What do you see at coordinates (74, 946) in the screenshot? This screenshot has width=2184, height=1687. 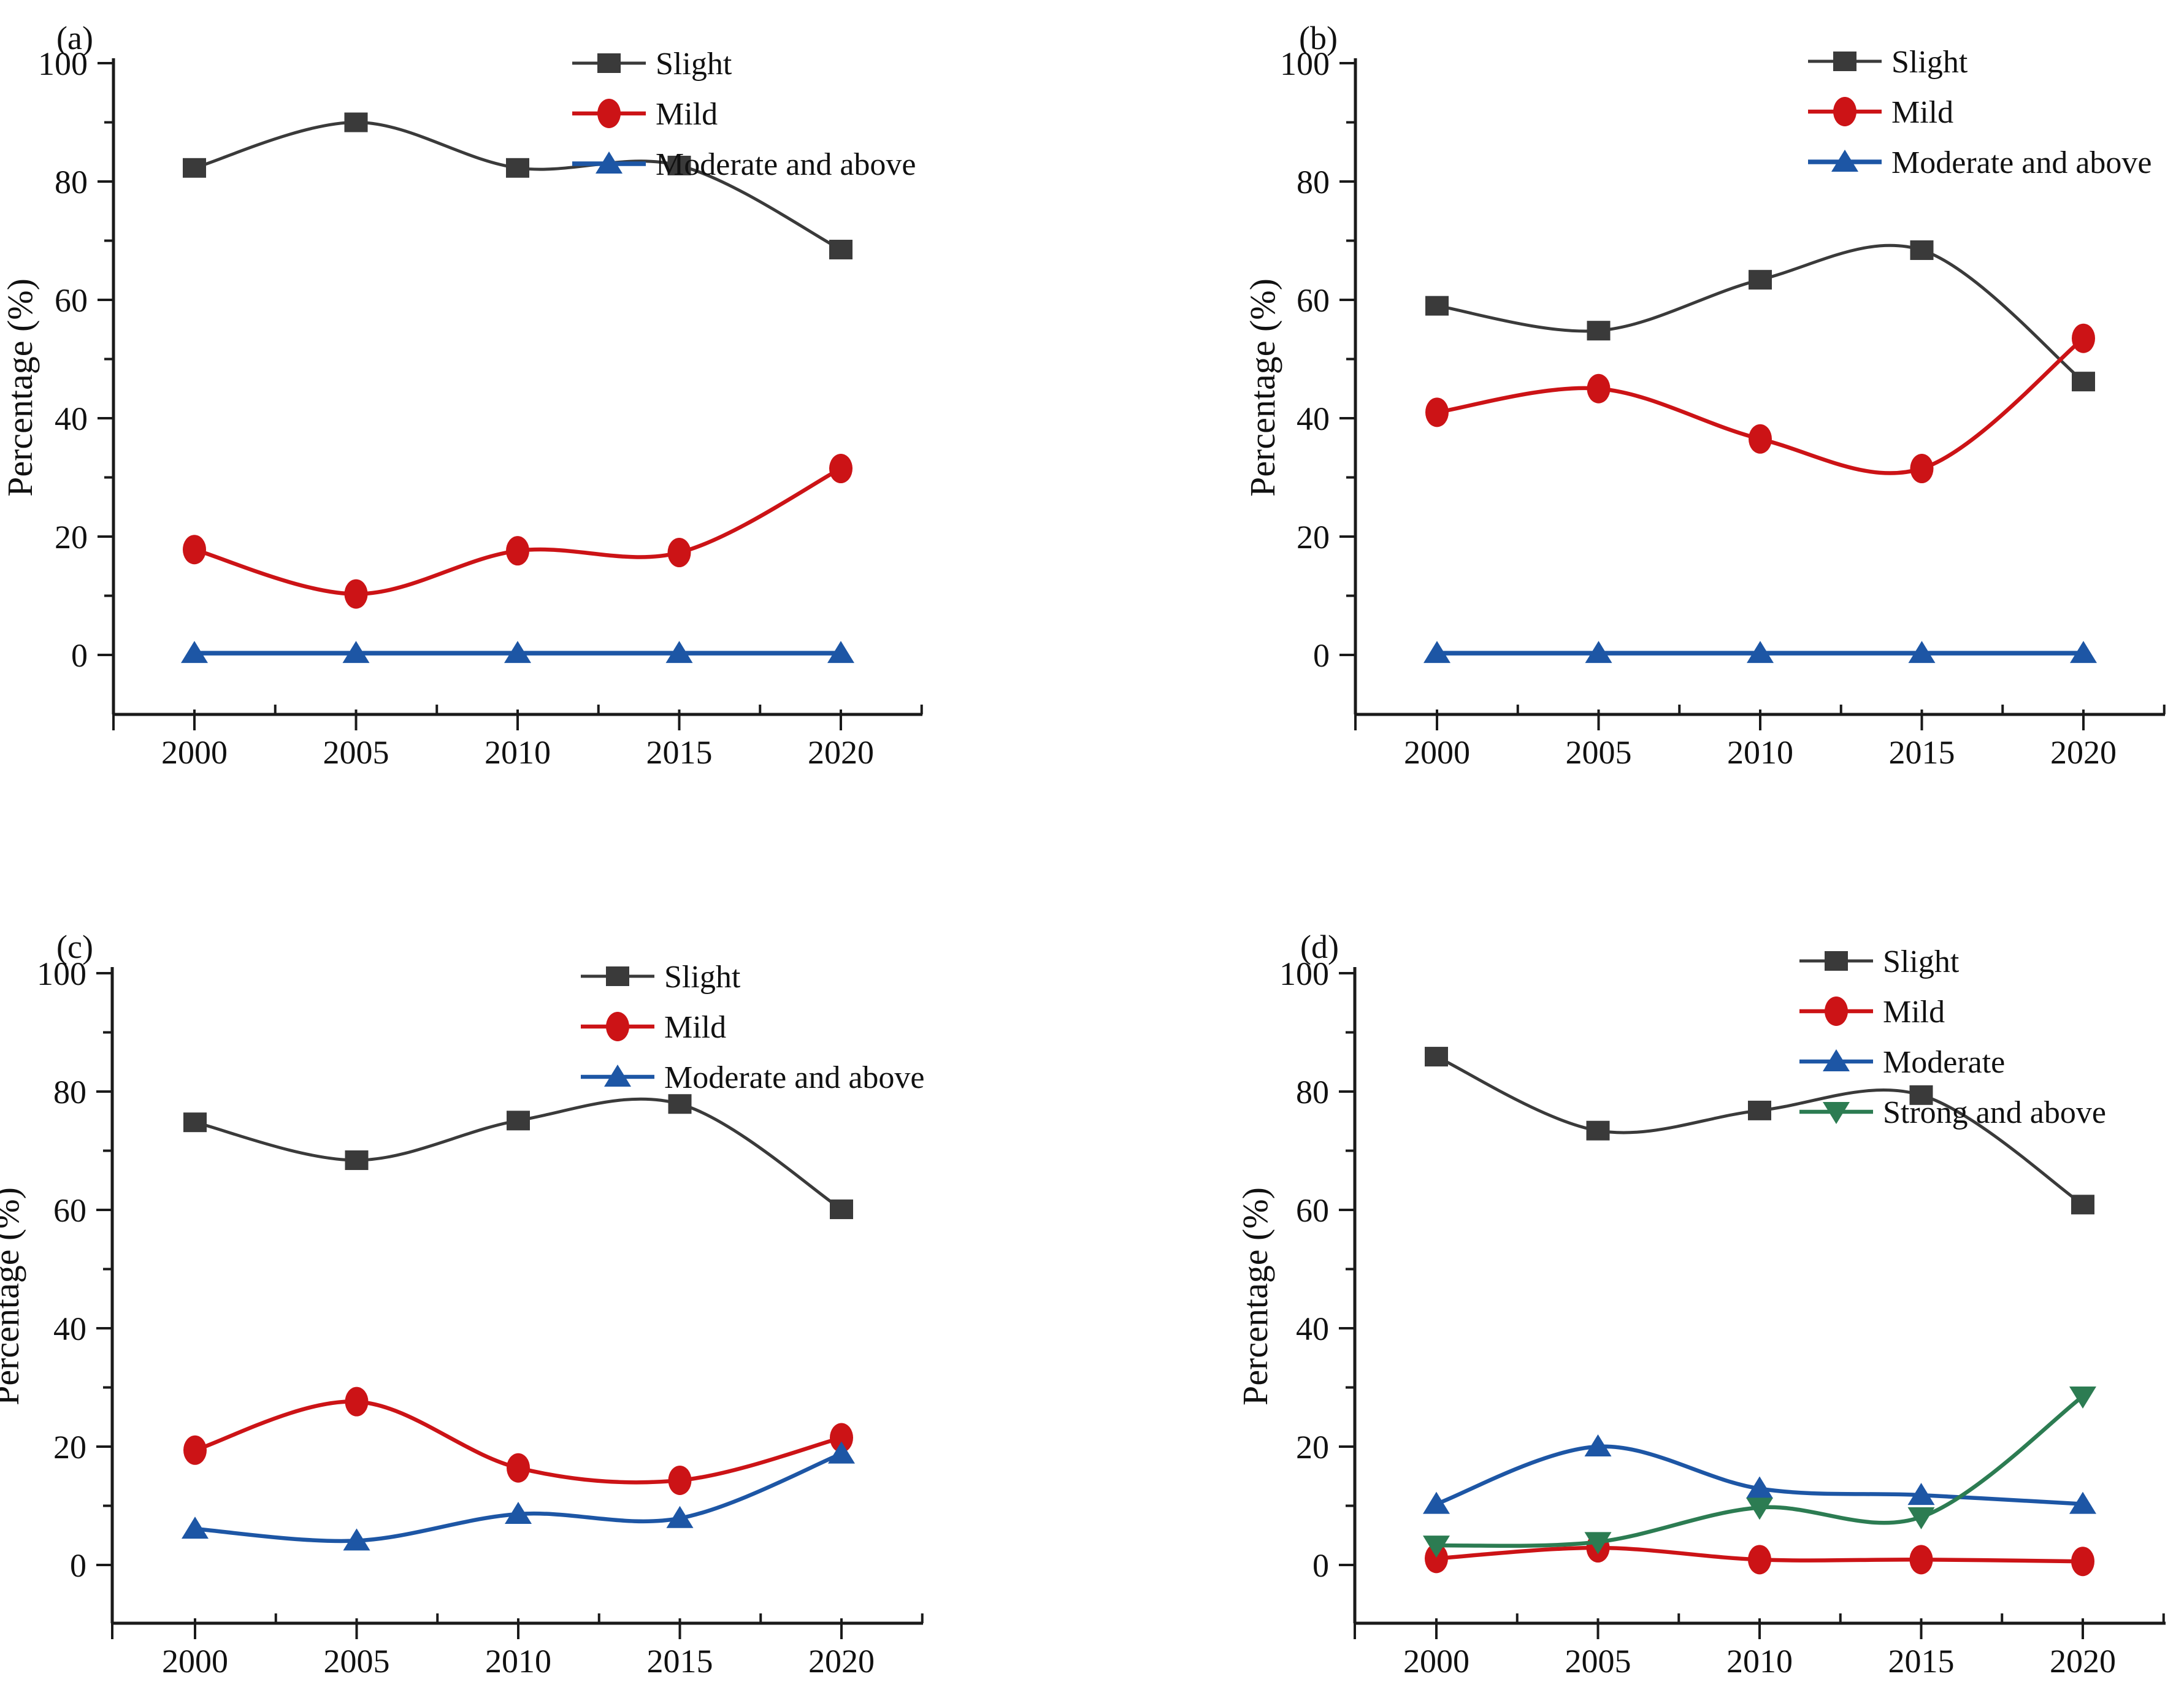 I see `panel-tag: (c)` at bounding box center [74, 946].